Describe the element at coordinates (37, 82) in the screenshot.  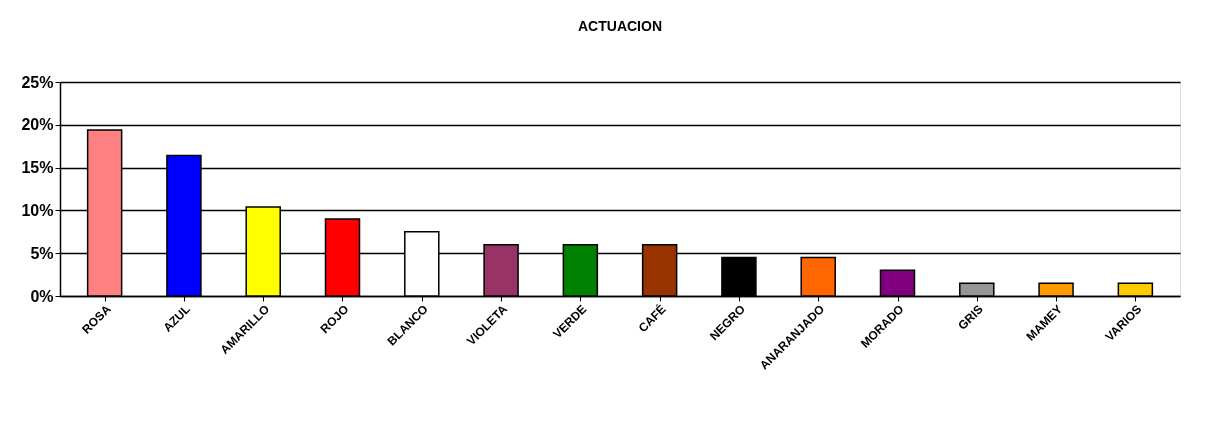
I see `y-tick-label: 25%` at that location.